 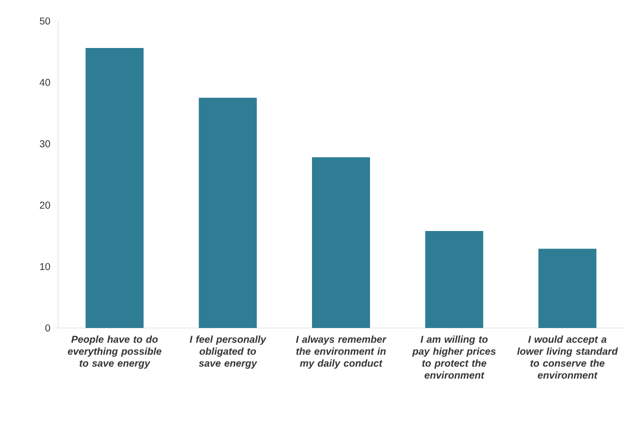 I want to click on y-tick-label: 0, so click(x=47, y=328).